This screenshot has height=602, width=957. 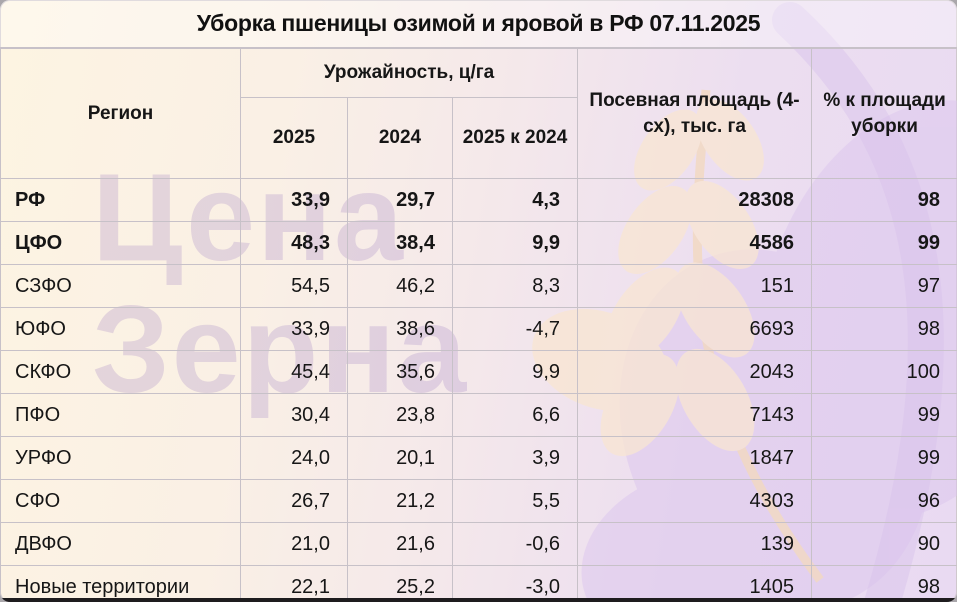 I want to click on cell-pct: 90, so click(x=884, y=544).